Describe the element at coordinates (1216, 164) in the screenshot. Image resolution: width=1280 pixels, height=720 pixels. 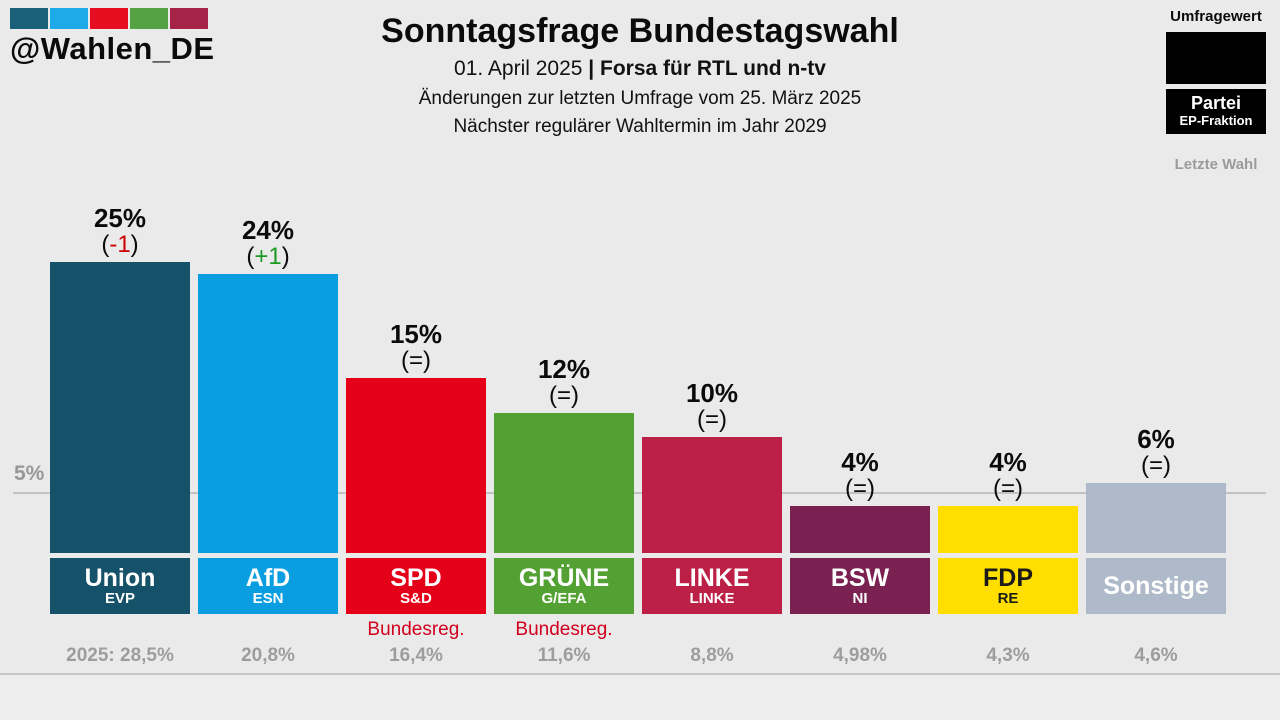
I see `legend-last-election-label: Letzte Wahl` at that location.